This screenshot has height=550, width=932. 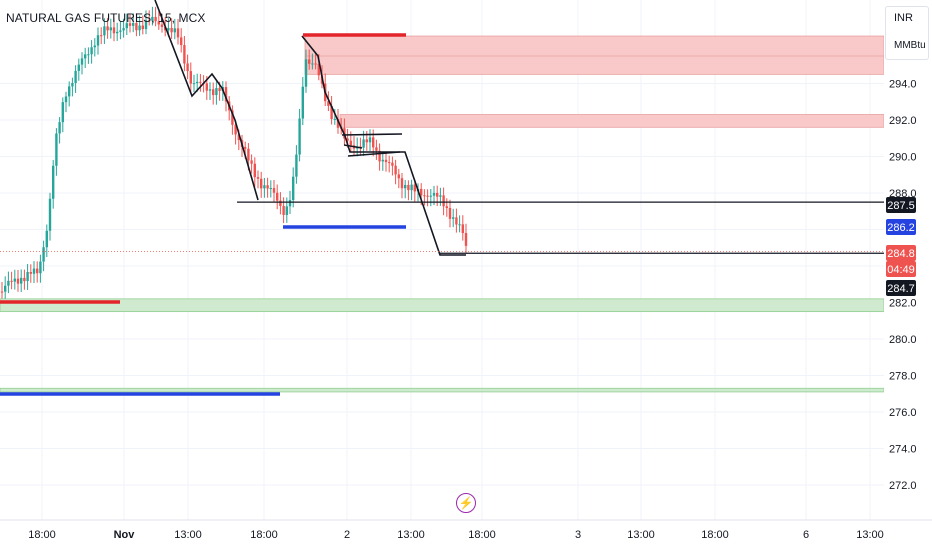 I want to click on price-tick: 272.0, so click(x=903, y=486).